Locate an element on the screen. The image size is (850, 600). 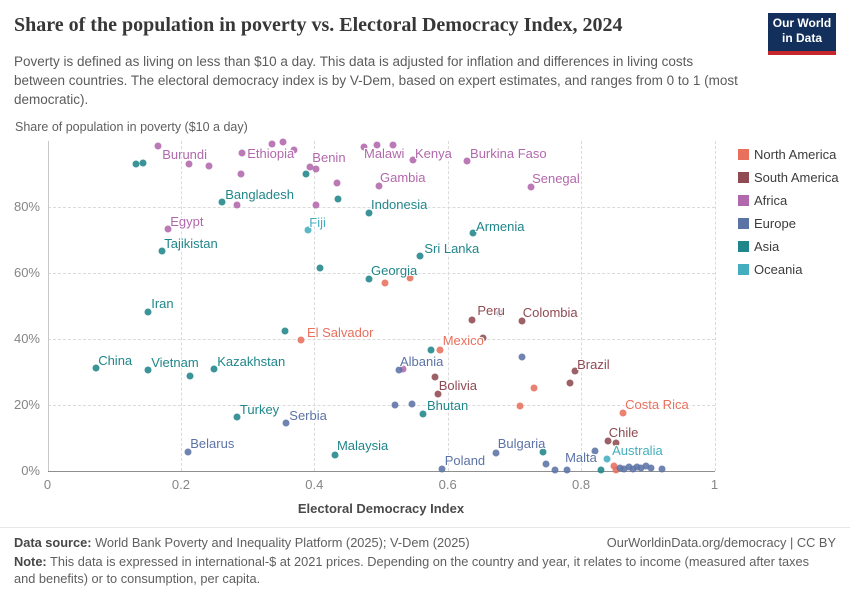
country-label: Burkina Faso is located at coordinates (508, 154).